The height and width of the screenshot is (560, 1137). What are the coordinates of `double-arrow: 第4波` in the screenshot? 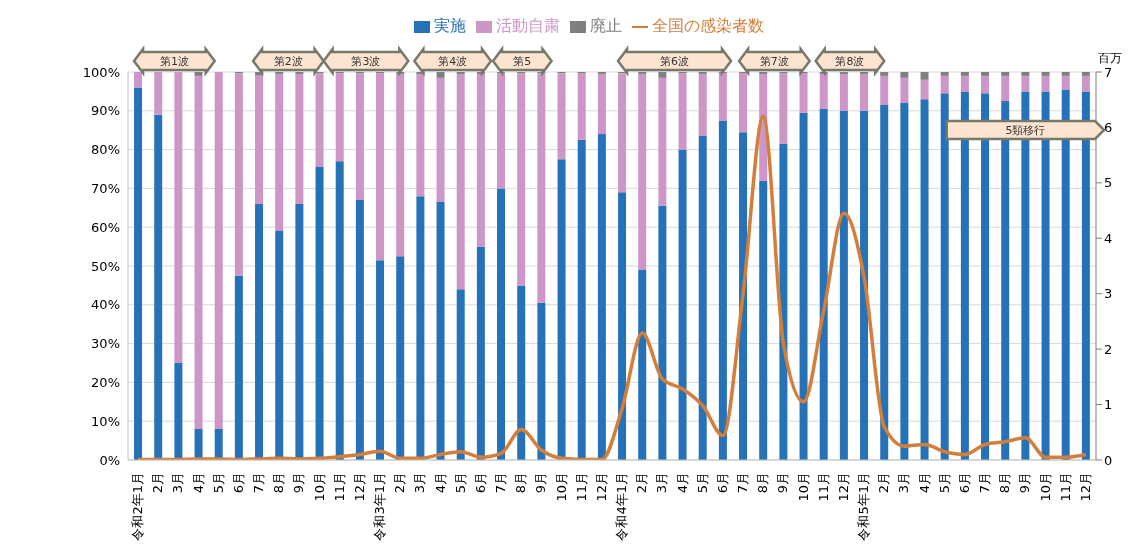 It's located at (452, 61).